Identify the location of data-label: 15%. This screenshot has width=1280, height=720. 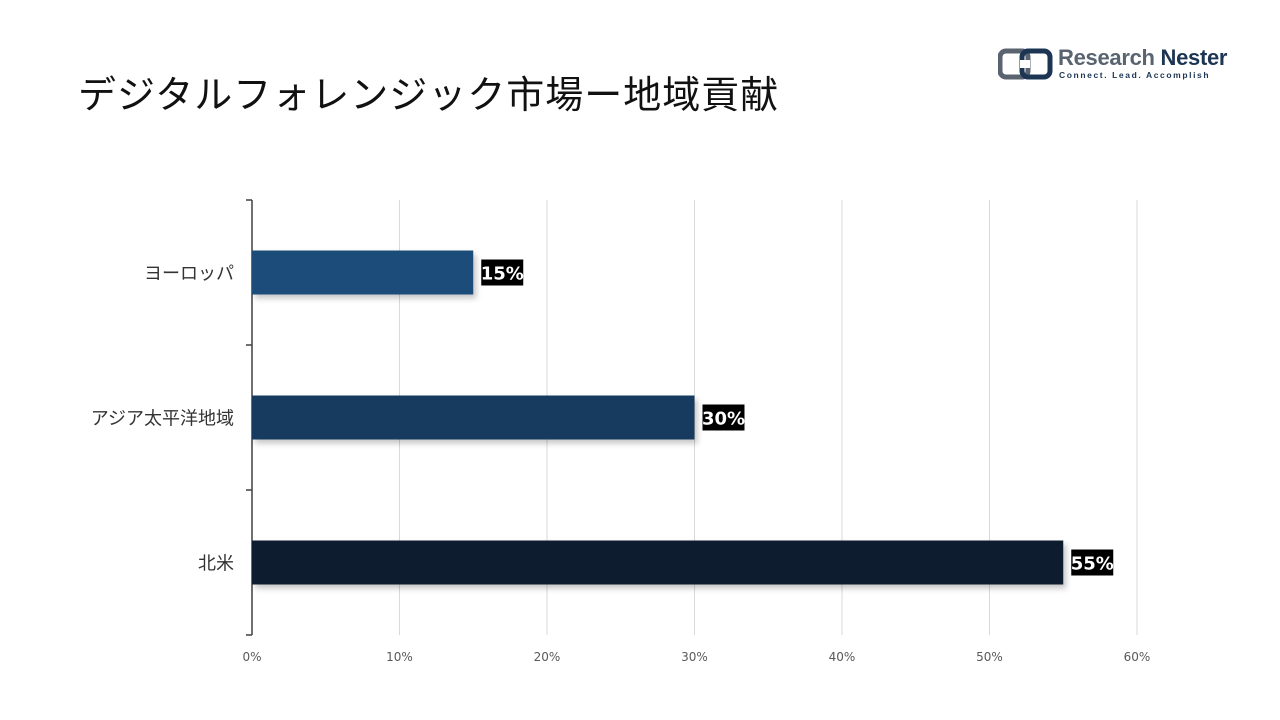
(502, 274).